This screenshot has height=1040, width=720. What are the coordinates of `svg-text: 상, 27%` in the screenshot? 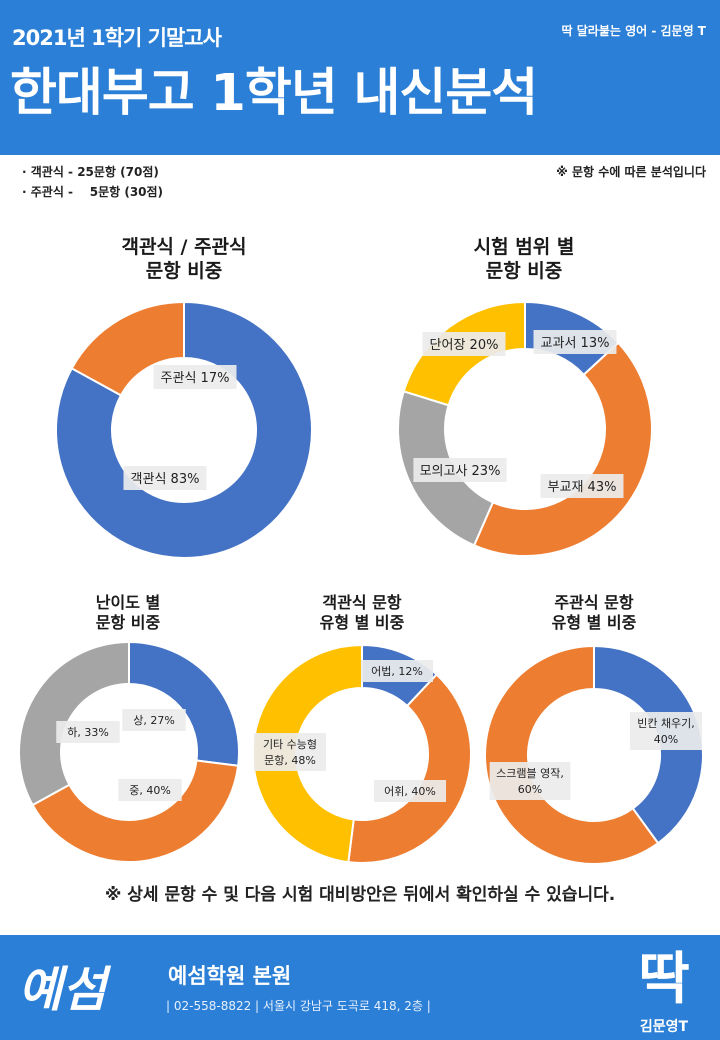 It's located at (154, 720).